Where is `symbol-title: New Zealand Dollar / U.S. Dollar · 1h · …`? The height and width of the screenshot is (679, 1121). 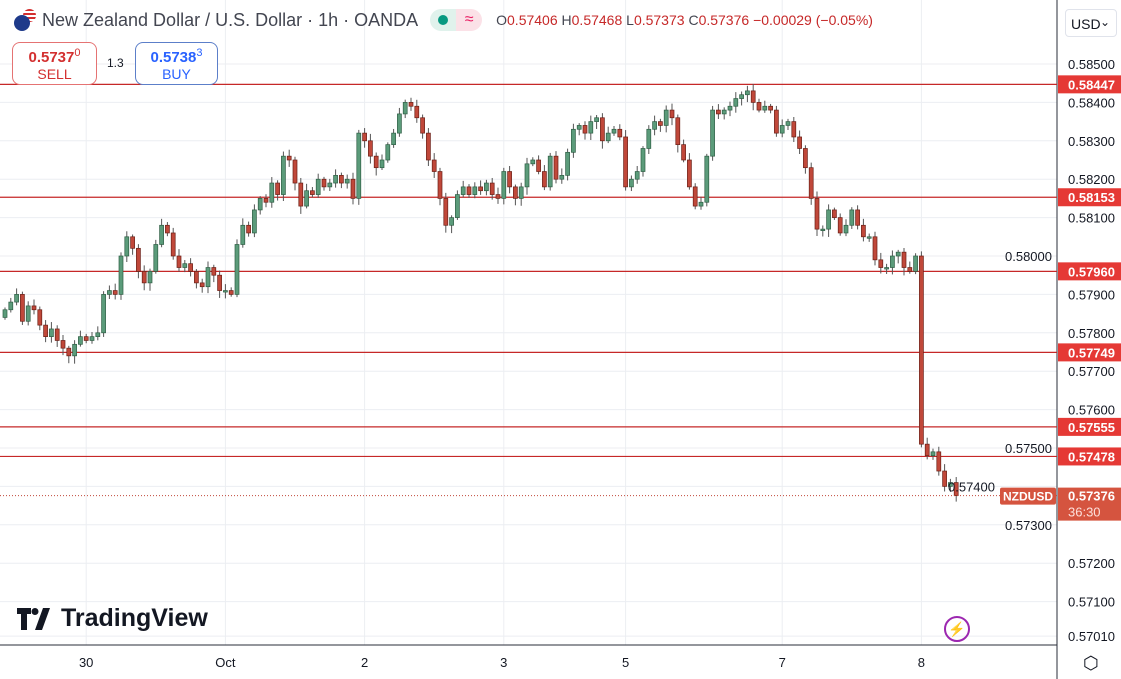
symbol-title: New Zealand Dollar / U.S. Dollar · 1h · … is located at coordinates (230, 19).